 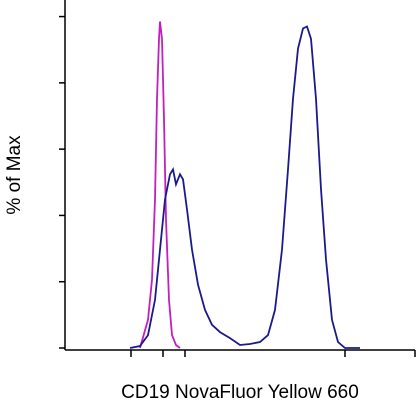 I want to click on y-axis-label: % of Max, so click(x=14, y=175).